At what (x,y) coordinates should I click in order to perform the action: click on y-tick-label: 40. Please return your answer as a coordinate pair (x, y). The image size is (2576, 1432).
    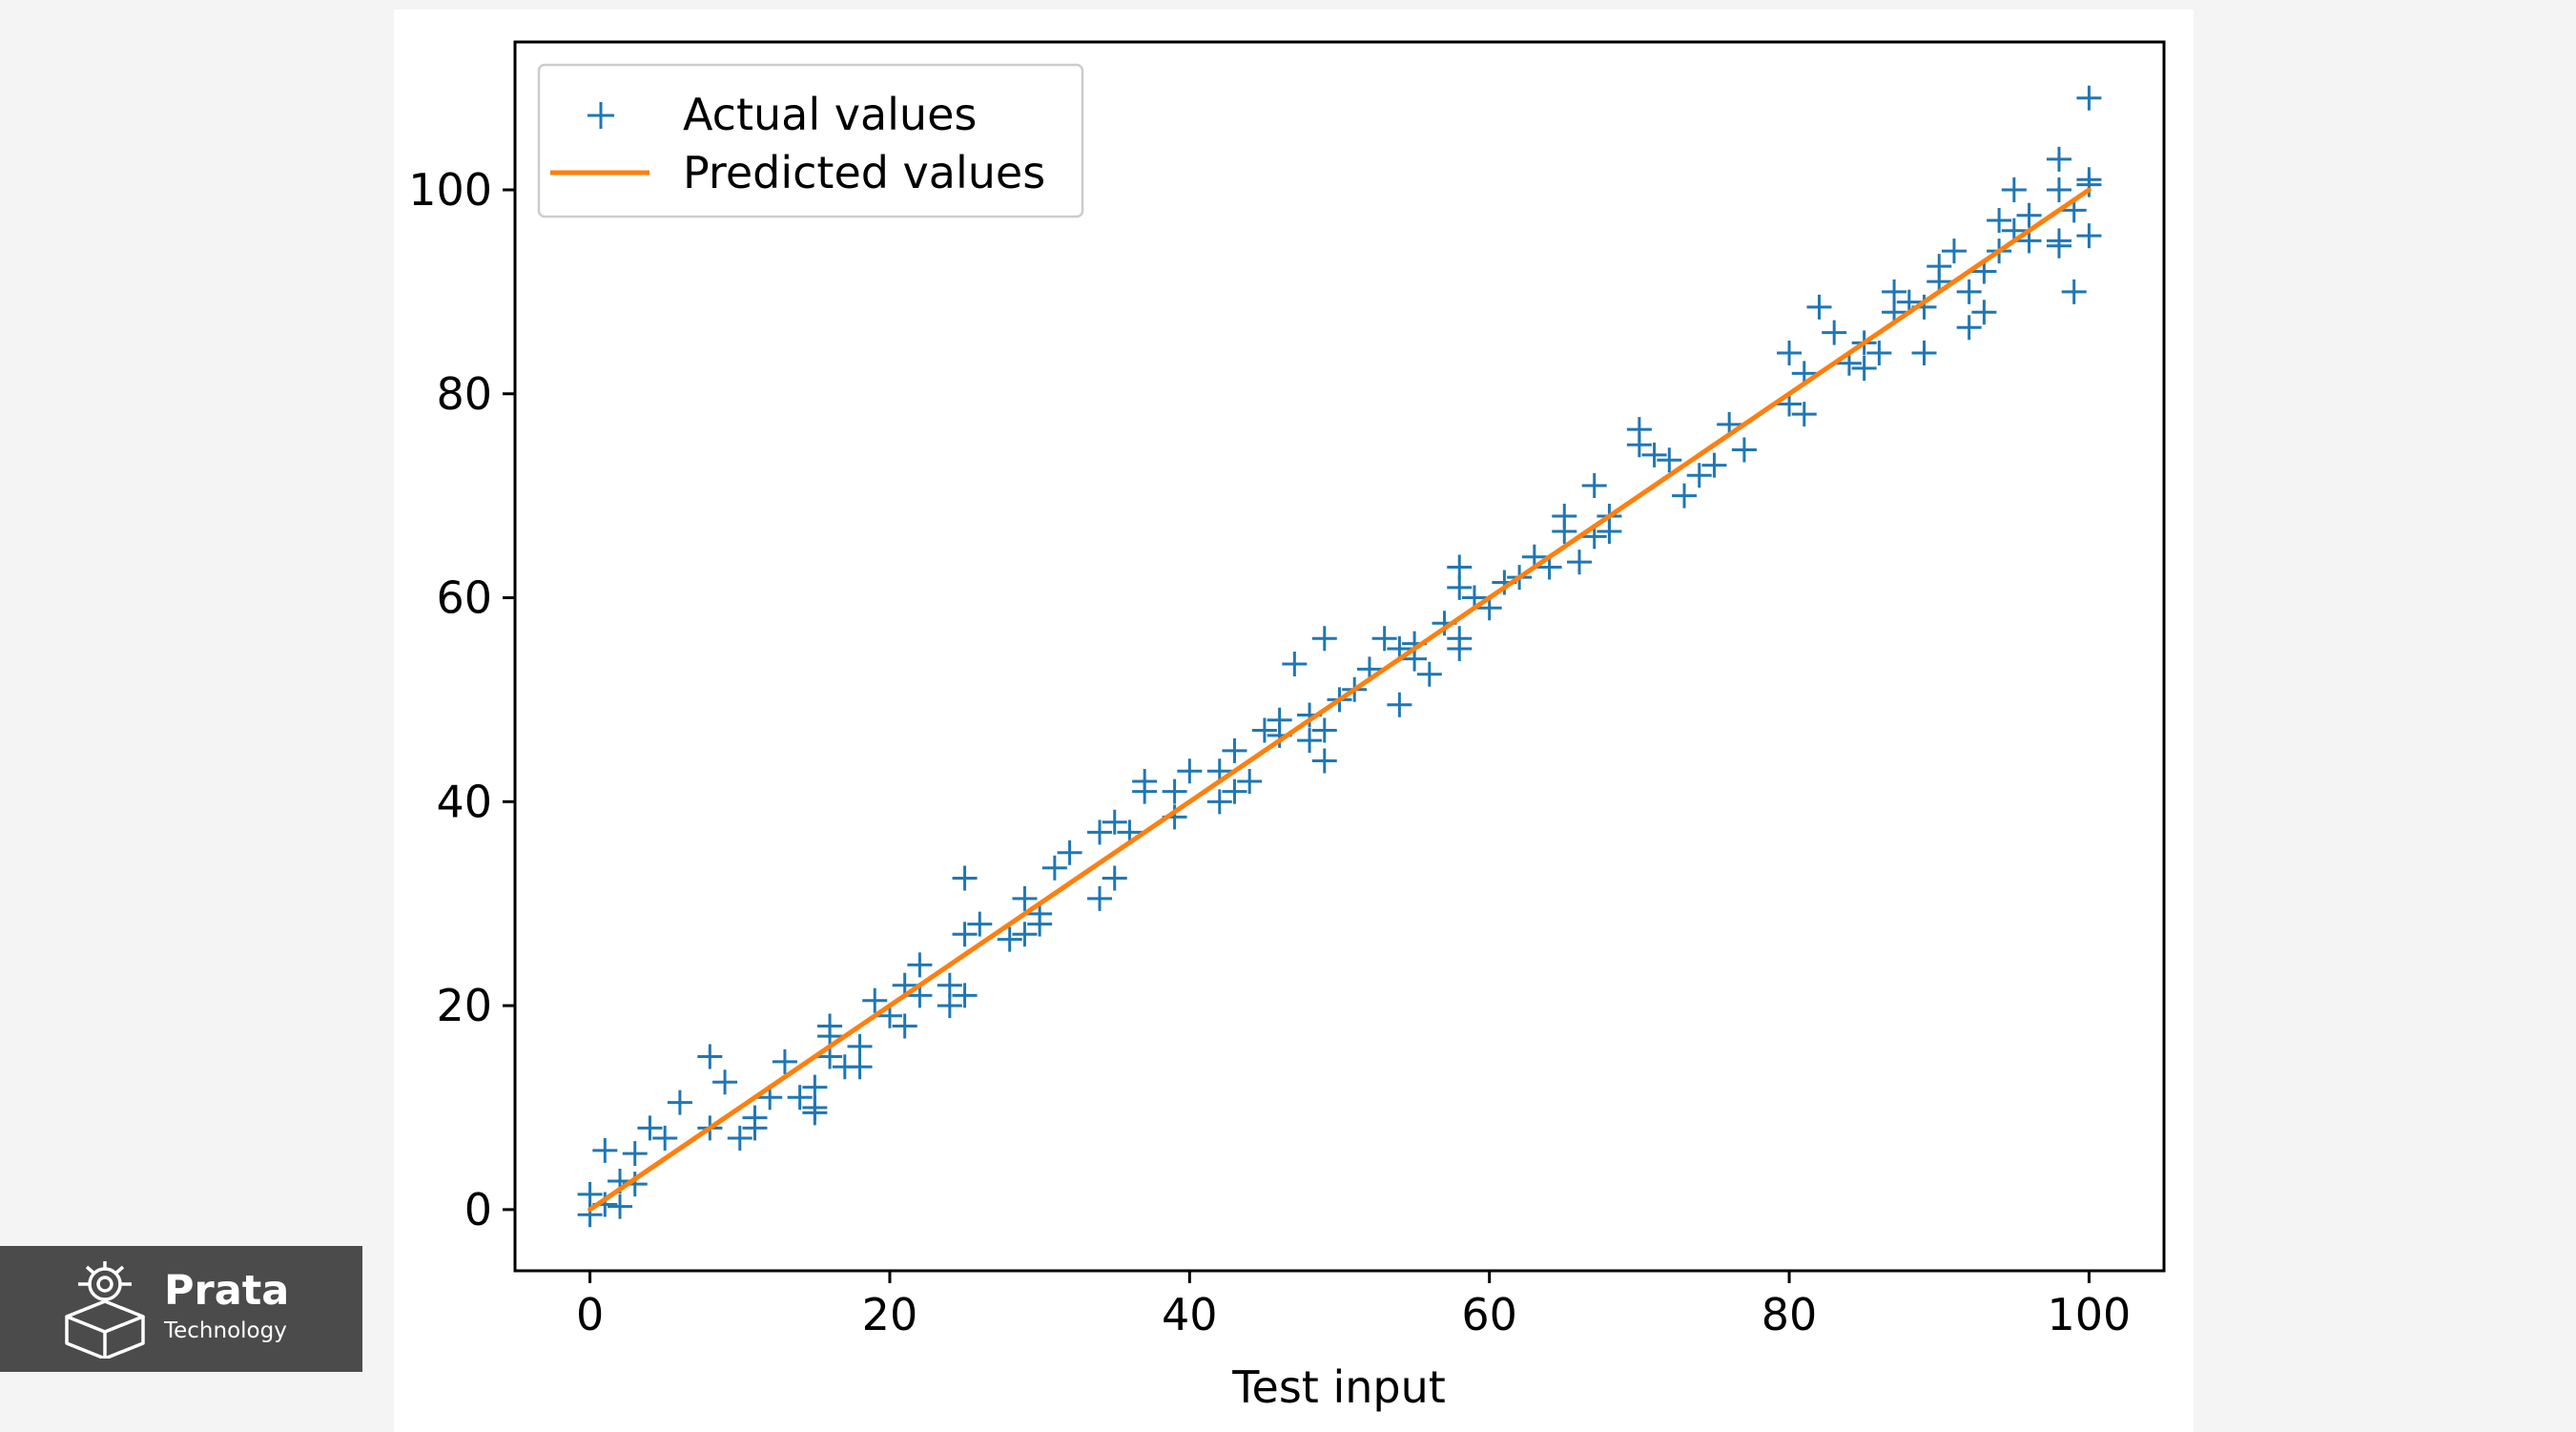
    Looking at the image, I should click on (464, 801).